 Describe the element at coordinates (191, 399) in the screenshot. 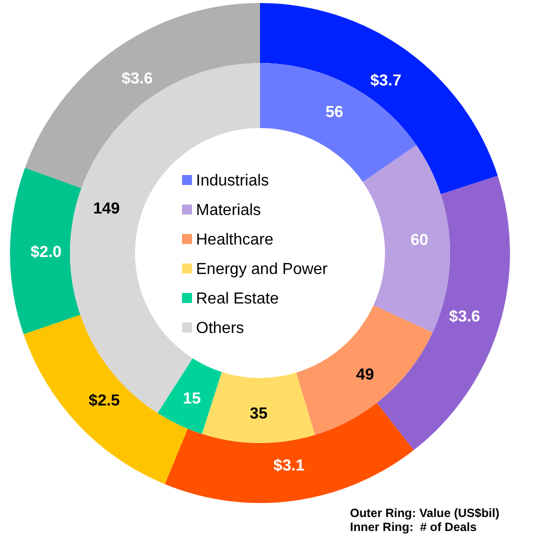

I see `data-label: 15` at that location.